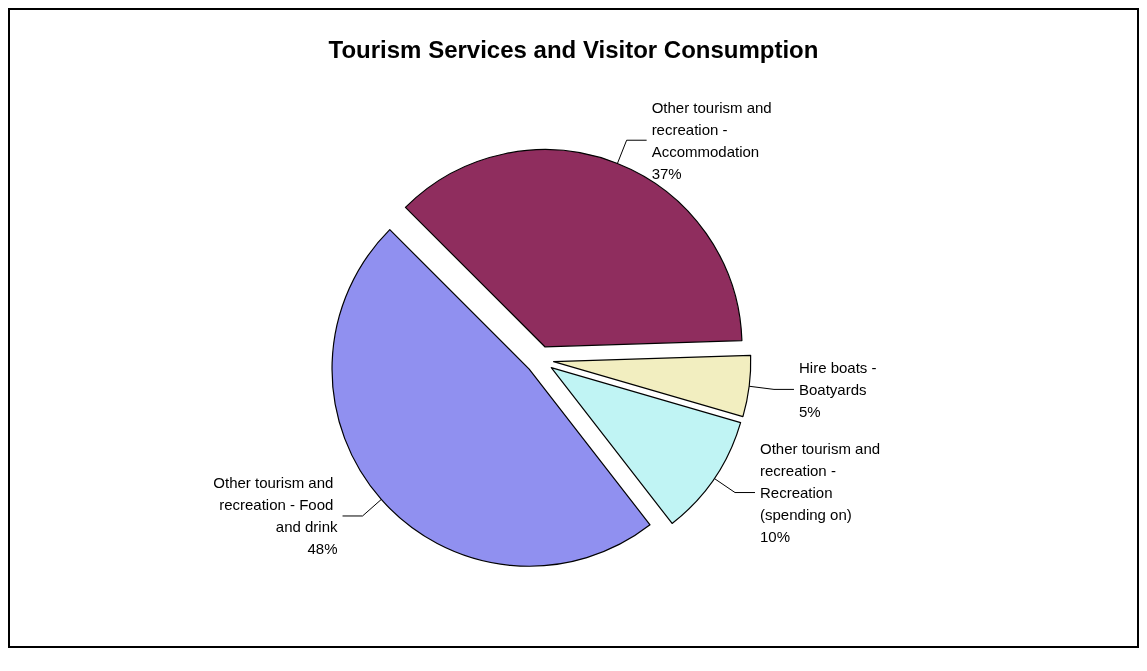 The image size is (1147, 671). Describe the element at coordinates (839, 378) in the screenshot. I see `slice-label: Hire boats - Boatyards` at that location.